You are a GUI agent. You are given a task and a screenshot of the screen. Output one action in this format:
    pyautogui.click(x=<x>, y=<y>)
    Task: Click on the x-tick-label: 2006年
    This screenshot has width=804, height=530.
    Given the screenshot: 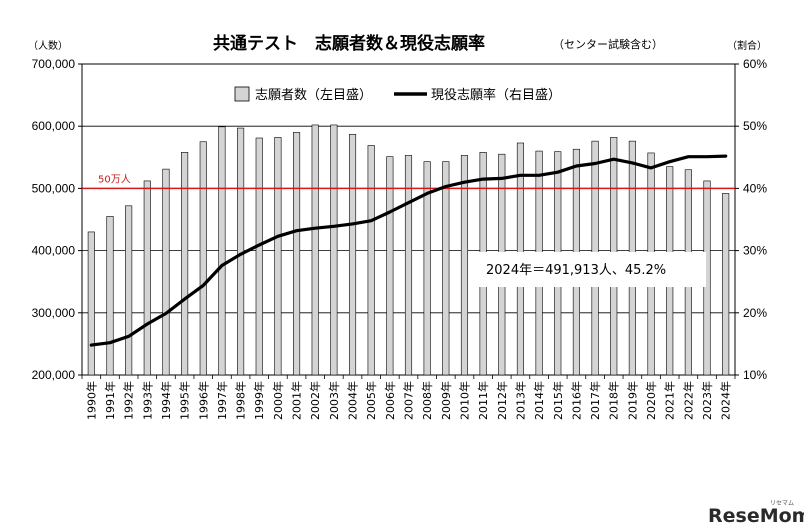 What is the action you would take?
    pyautogui.click(x=390, y=400)
    